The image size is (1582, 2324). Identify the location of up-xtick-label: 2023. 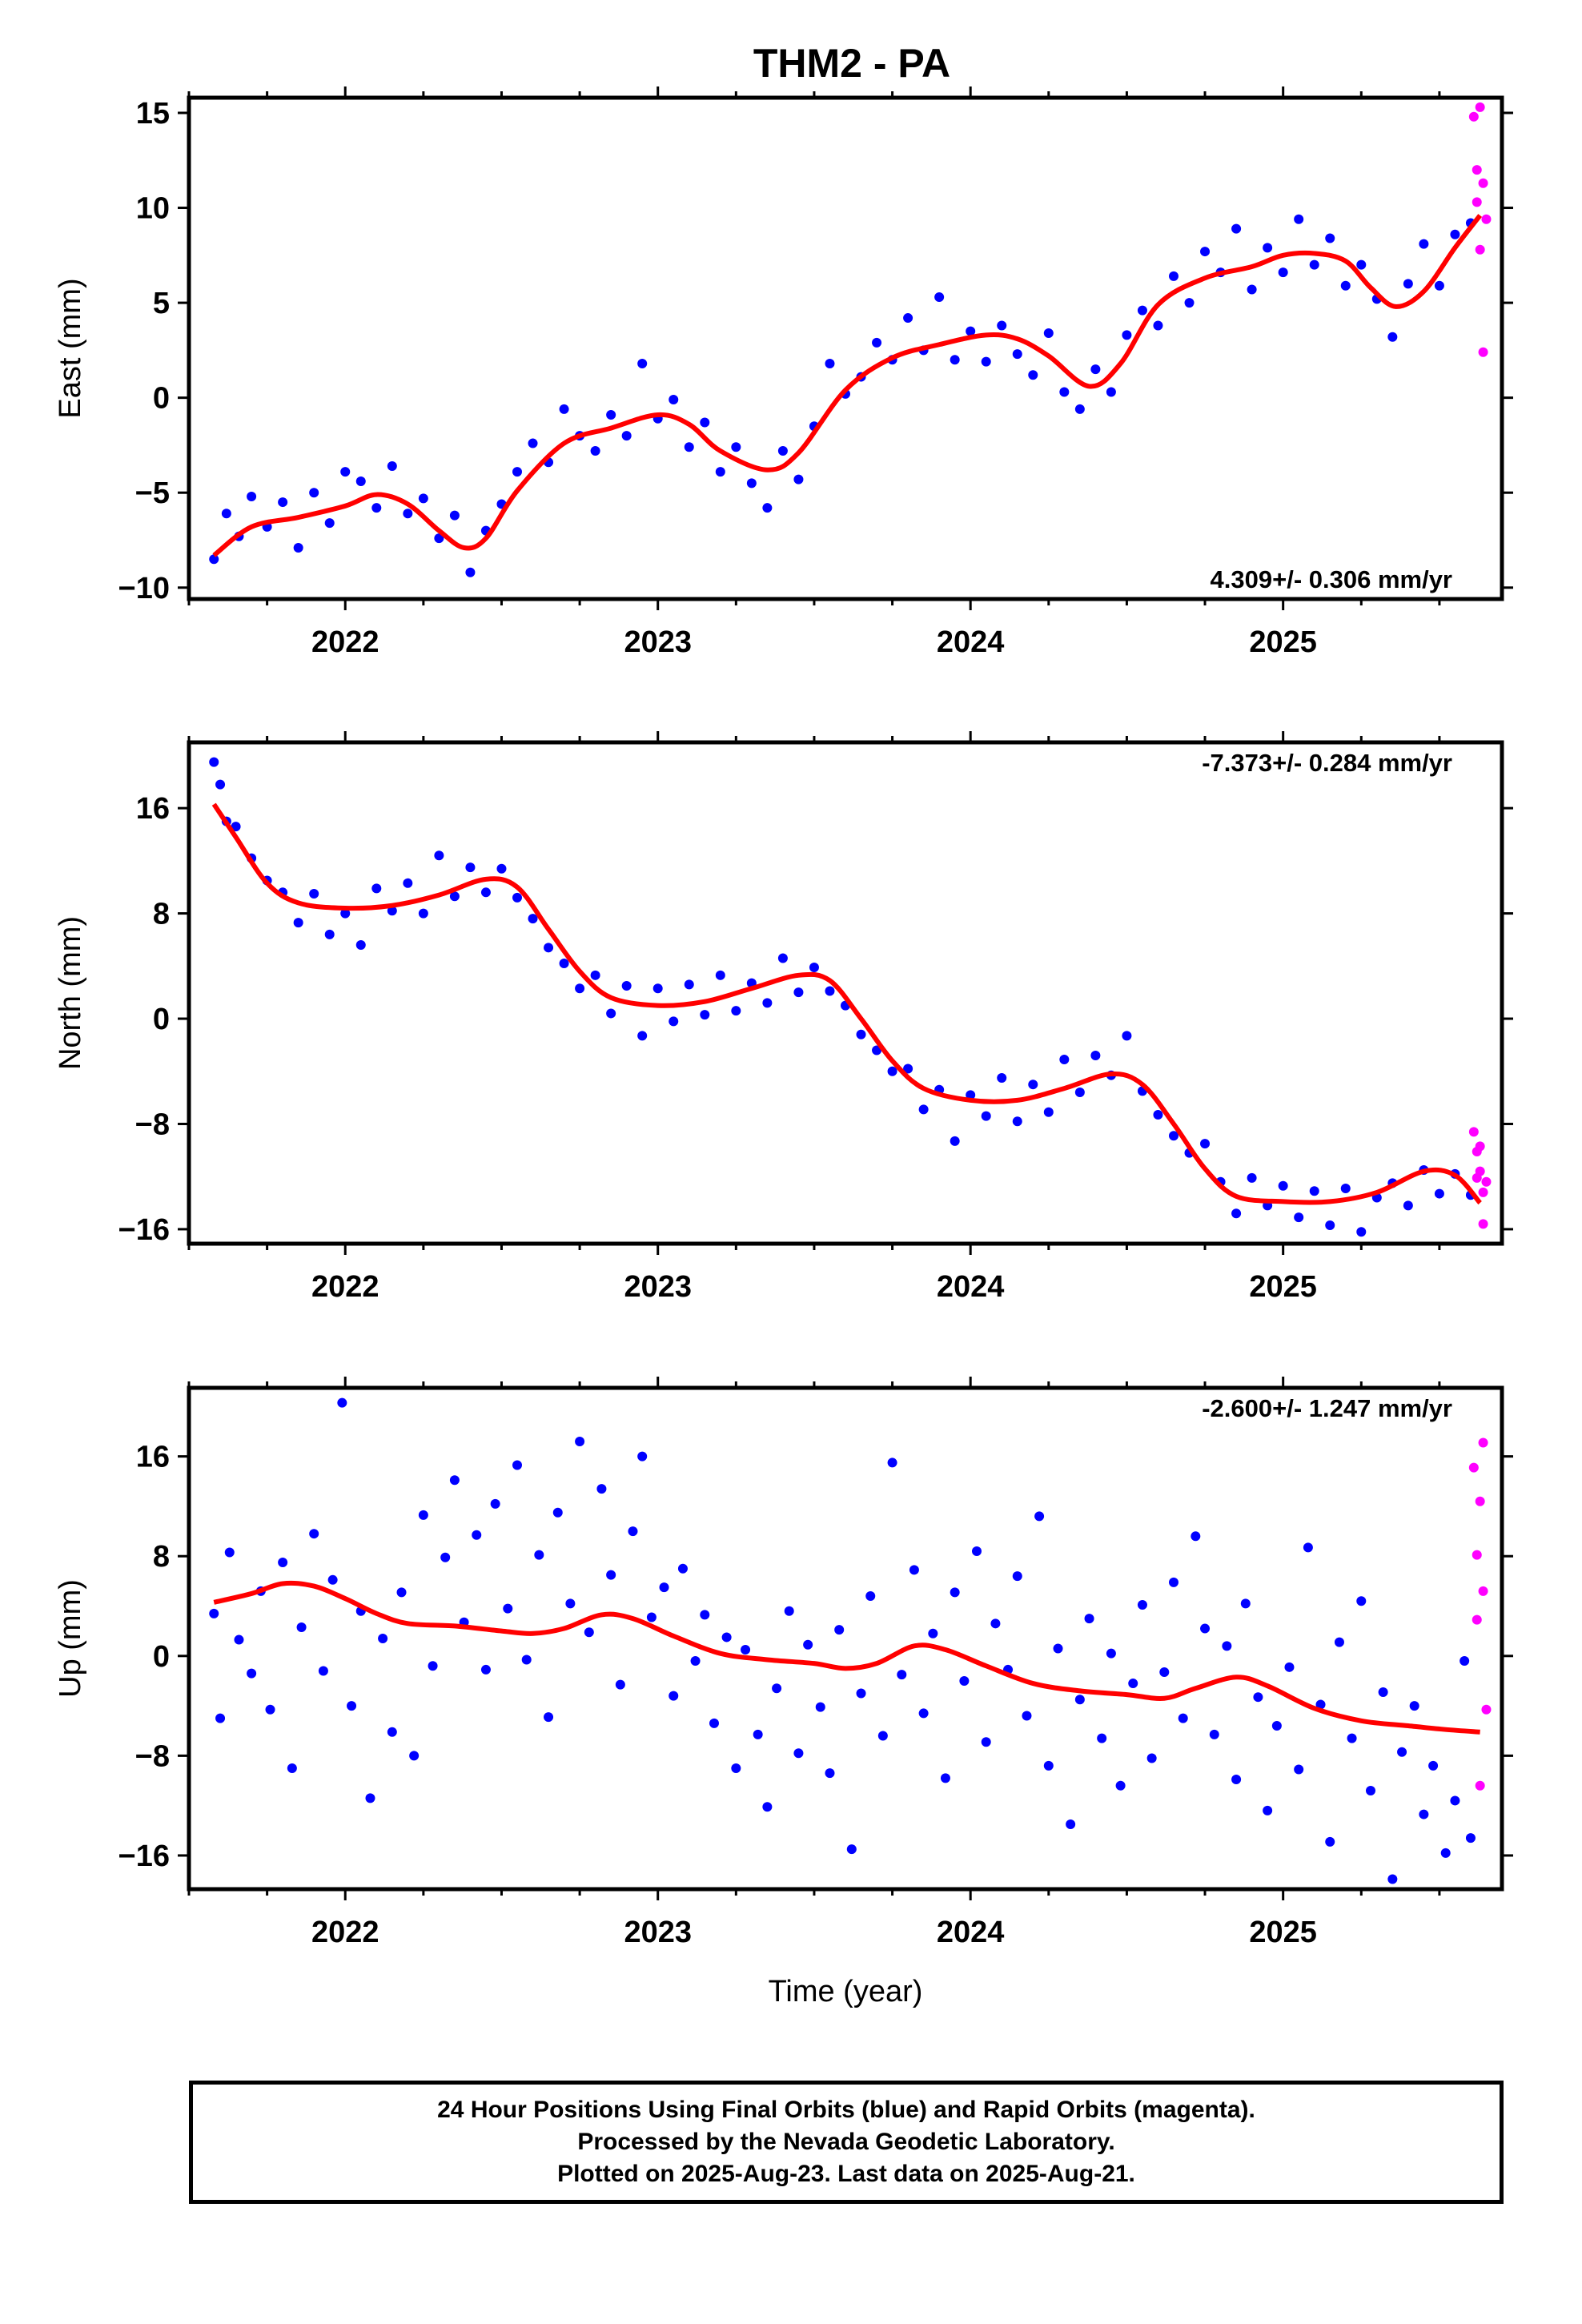
(658, 1932).